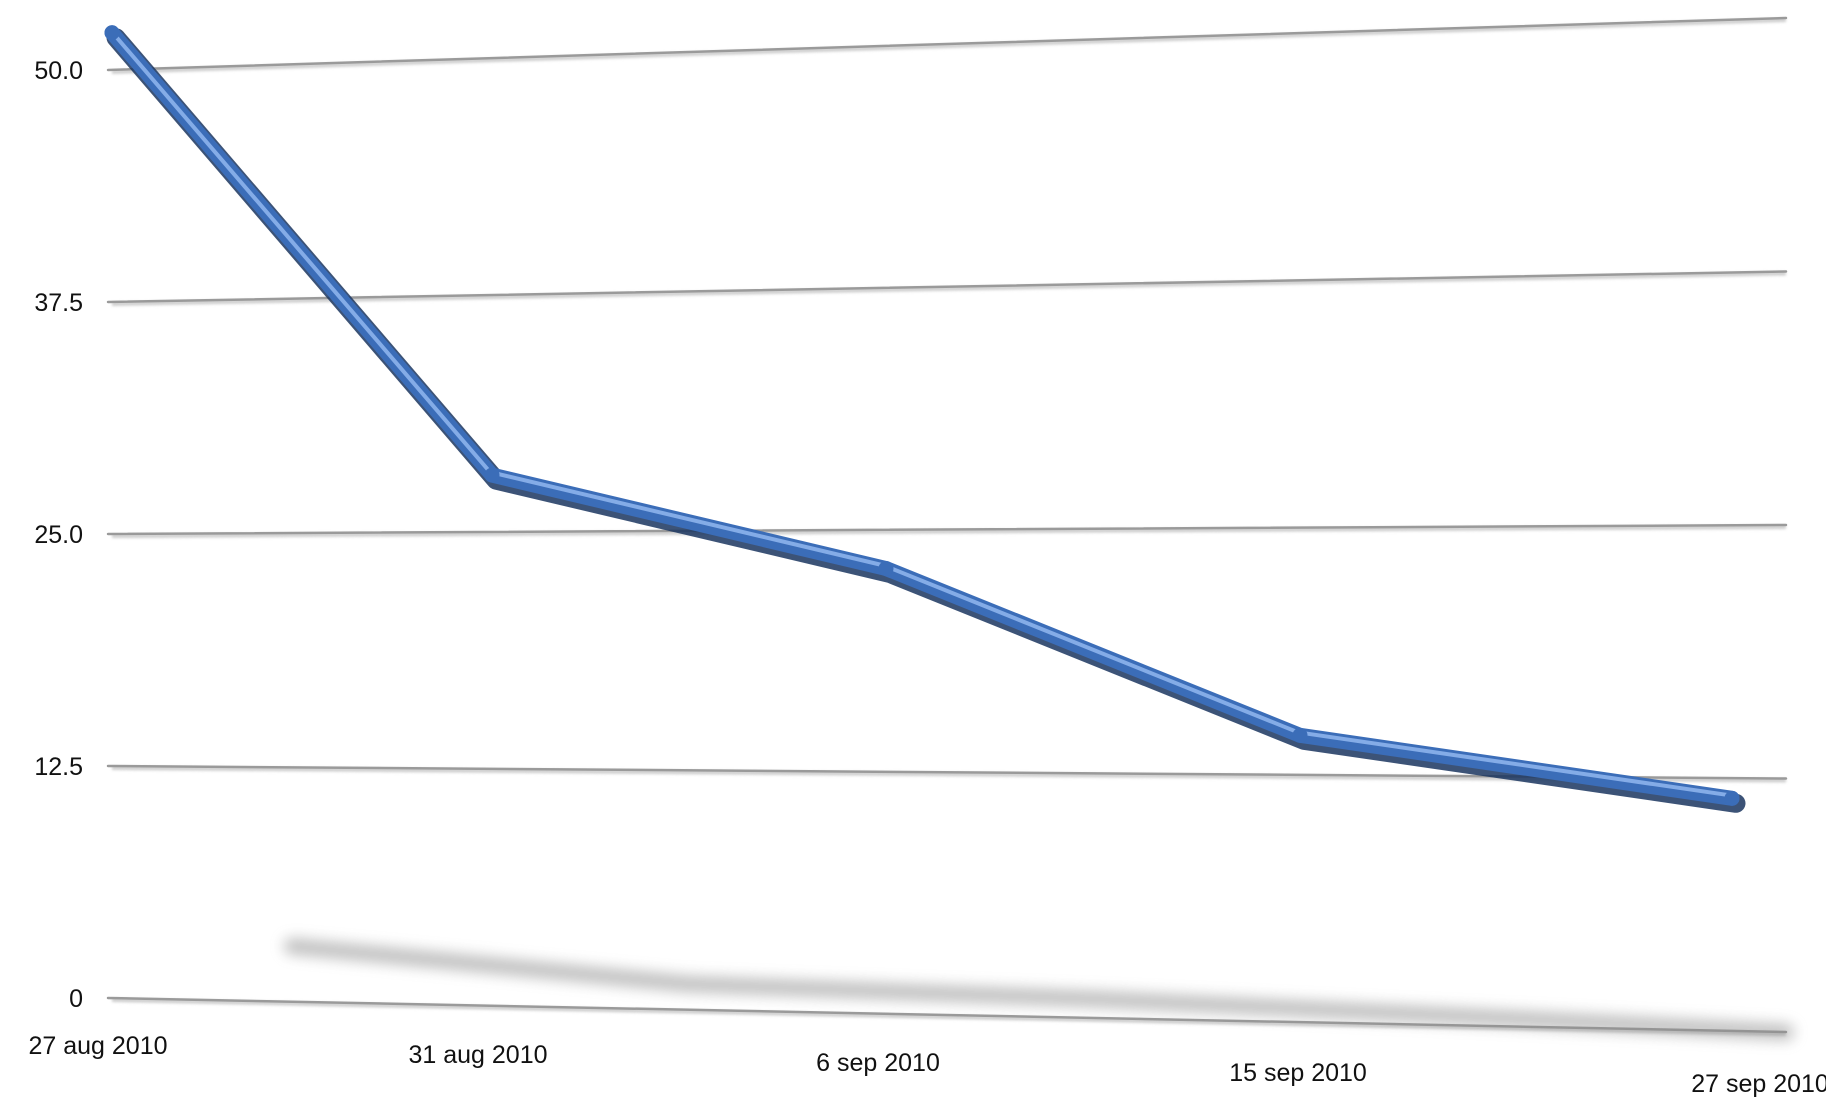 The width and height of the screenshot is (1826, 1102). Describe the element at coordinates (97, 1046) in the screenshot. I see `x-tick-label: 27 aug 2010` at that location.